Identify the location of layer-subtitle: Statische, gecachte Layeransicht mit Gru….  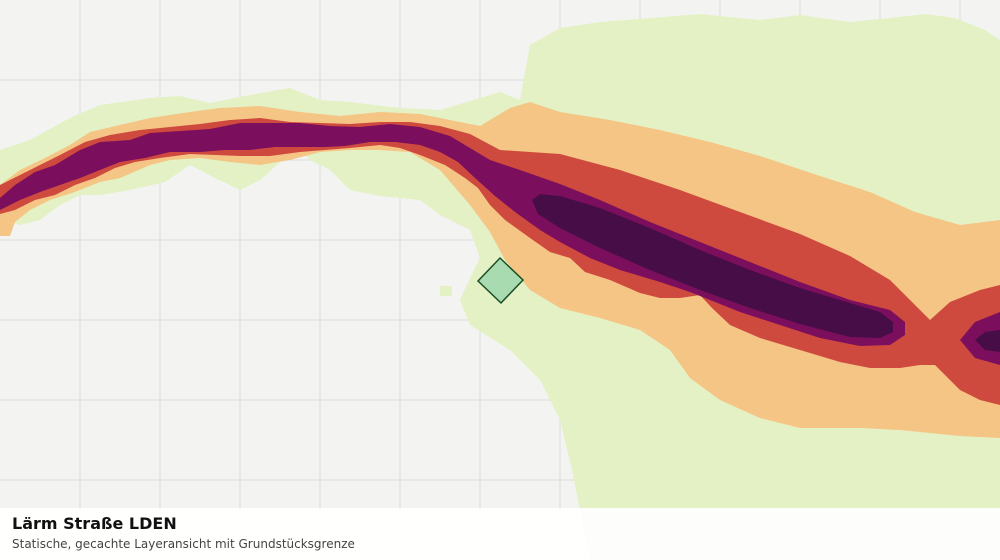
(183, 544).